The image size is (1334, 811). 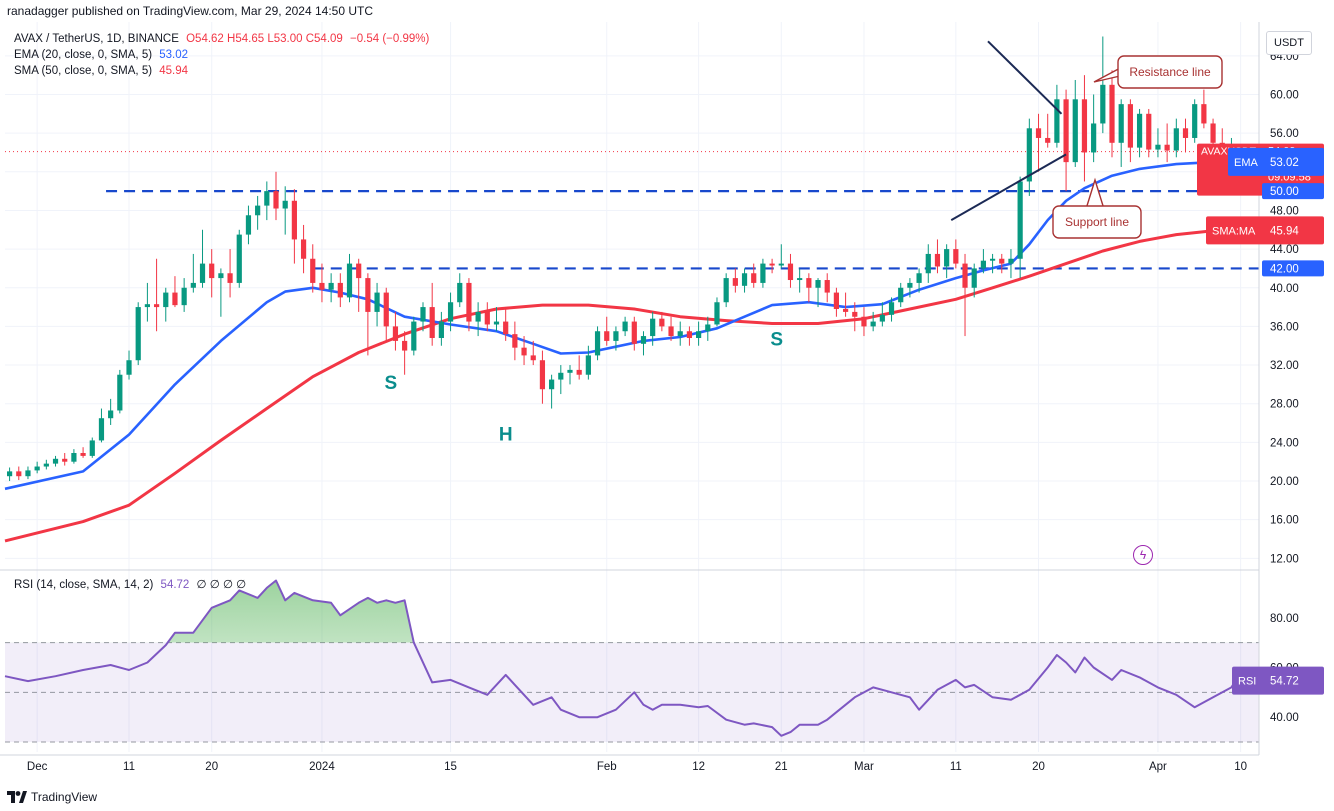 What do you see at coordinates (1293, 191) in the screenshot?
I see `level-tag-50: 50.00` at bounding box center [1293, 191].